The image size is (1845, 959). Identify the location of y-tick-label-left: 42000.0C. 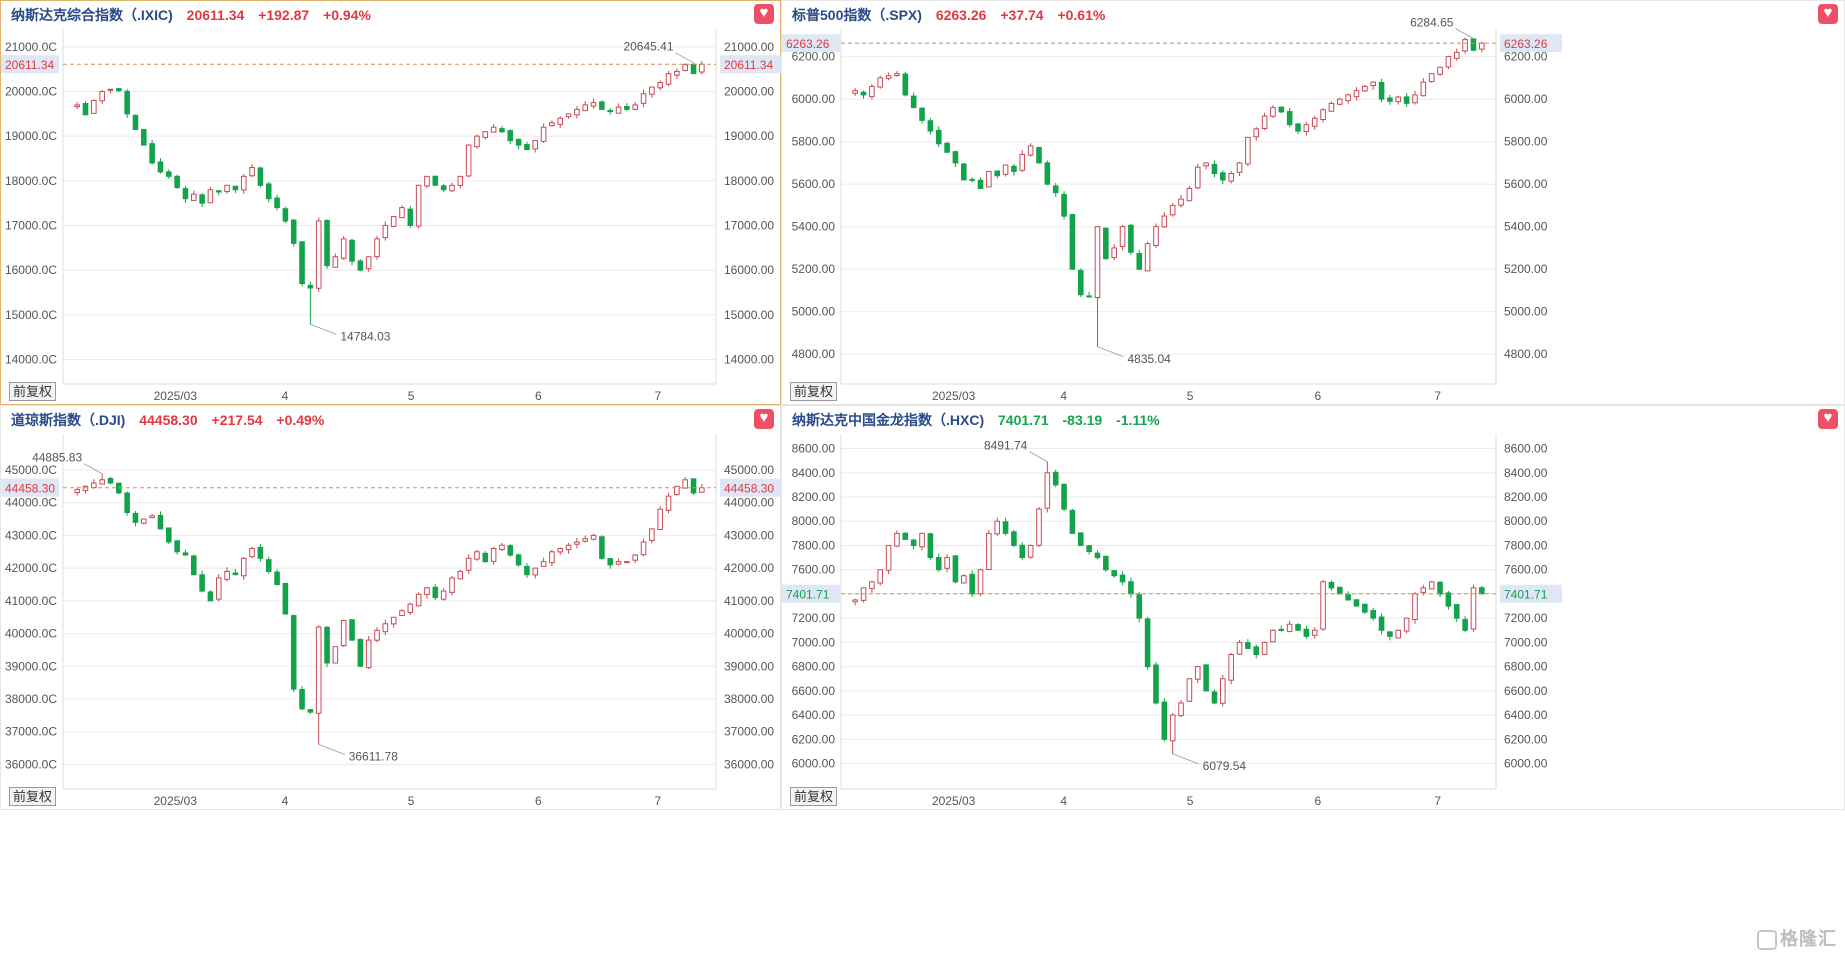
(31, 568).